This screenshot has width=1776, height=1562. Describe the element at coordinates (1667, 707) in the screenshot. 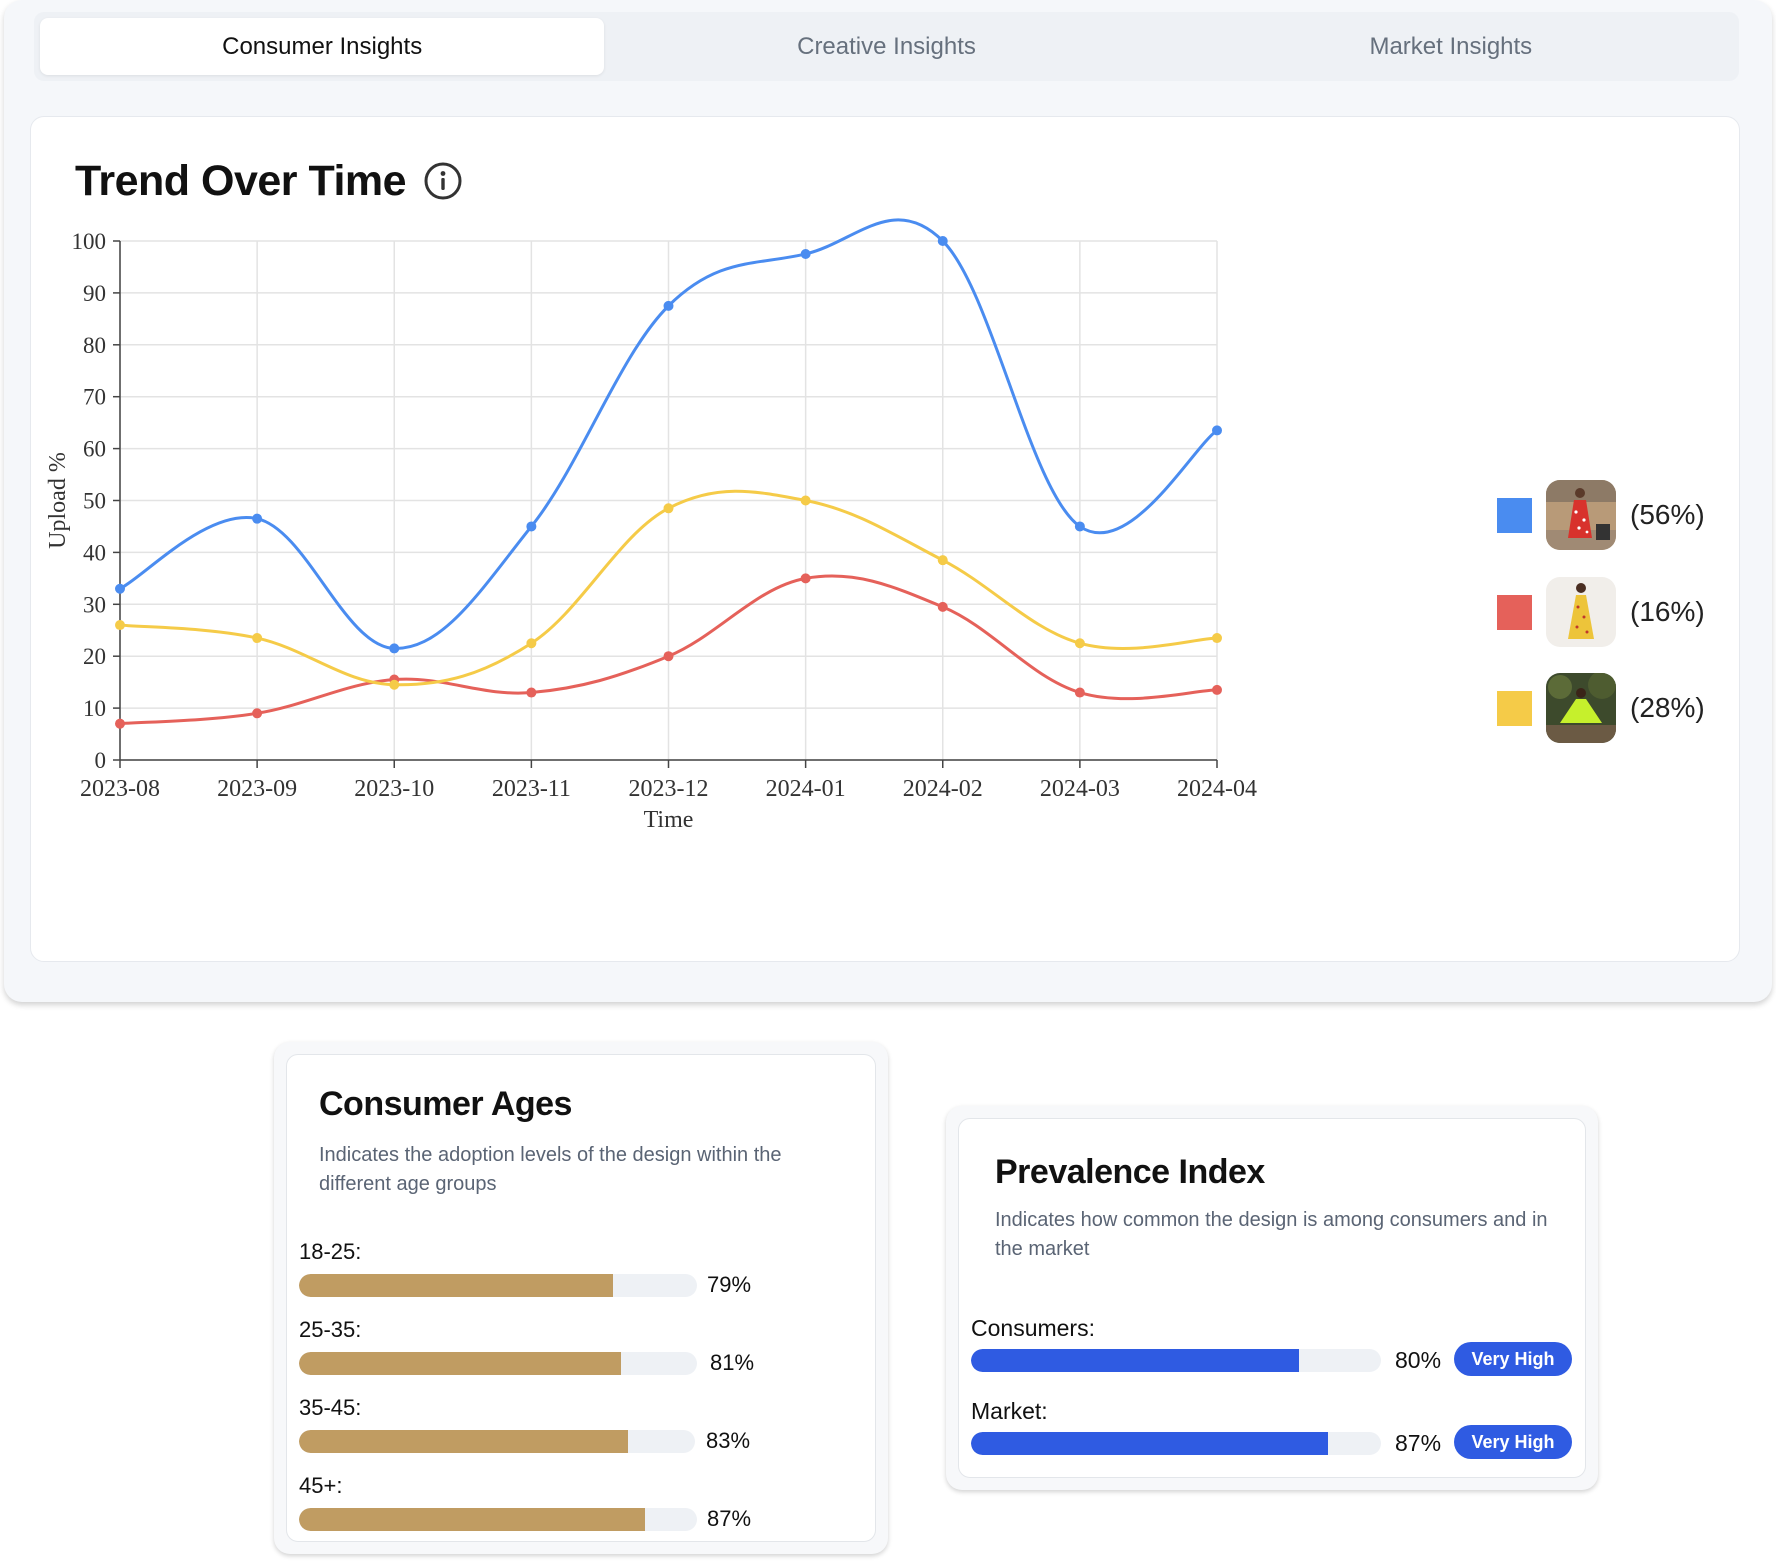

I see `legend-percentage: (28%)` at that location.